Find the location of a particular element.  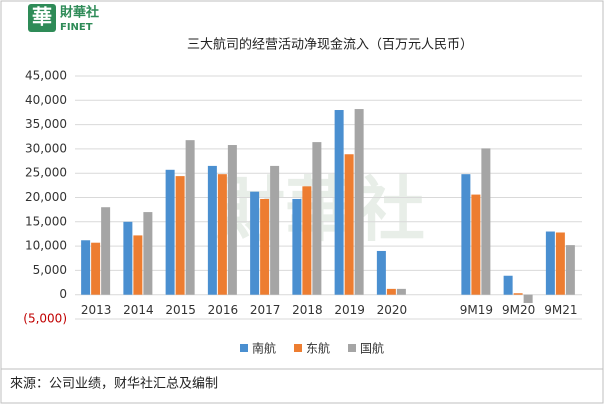

y-tick-label: 5,000 is located at coordinates (50, 270).